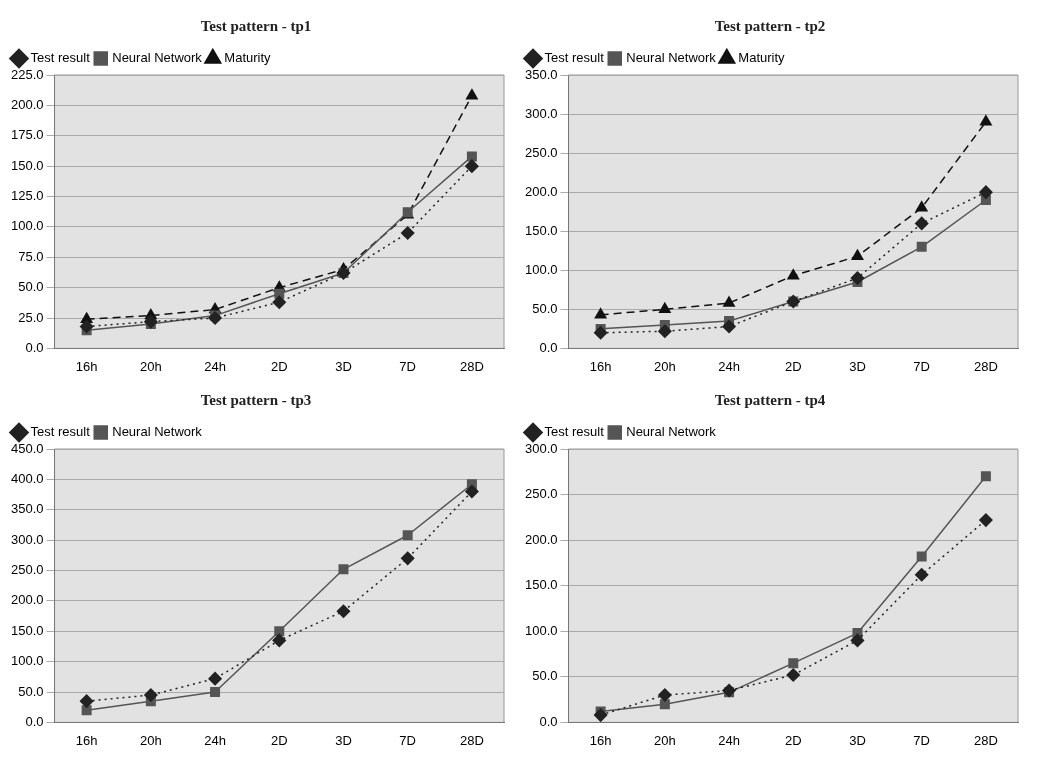  What do you see at coordinates (770, 25) in the screenshot?
I see `chart-title: Test pattern - tp2` at bounding box center [770, 25].